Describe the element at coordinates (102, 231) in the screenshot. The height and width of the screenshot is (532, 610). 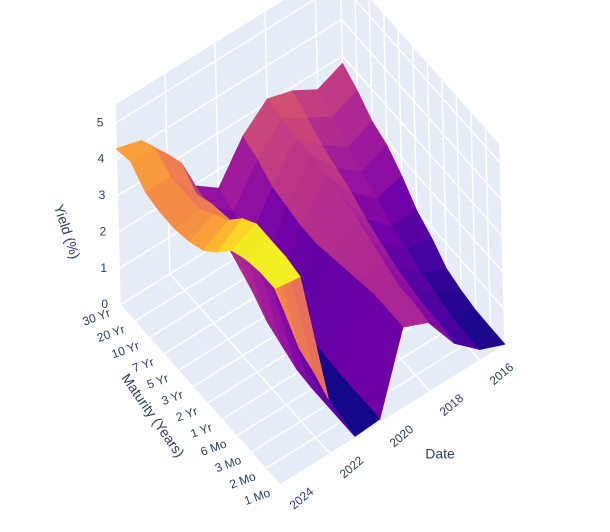
I see `z-tick-label: 2` at that location.